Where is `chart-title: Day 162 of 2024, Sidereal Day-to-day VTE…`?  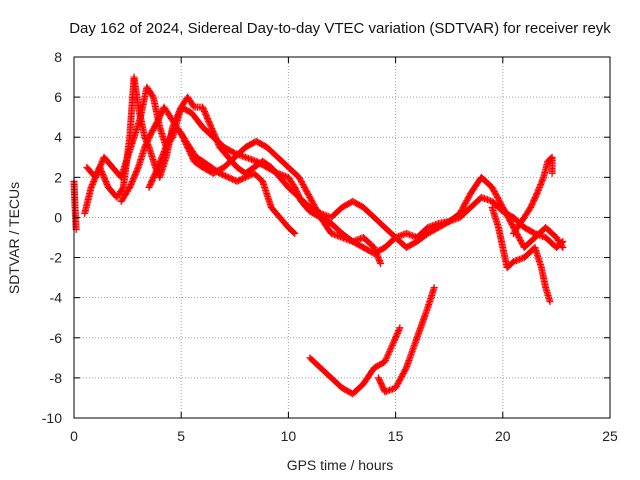 chart-title: Day 162 of 2024, Sidereal Day-to-day VTE… is located at coordinates (340, 28).